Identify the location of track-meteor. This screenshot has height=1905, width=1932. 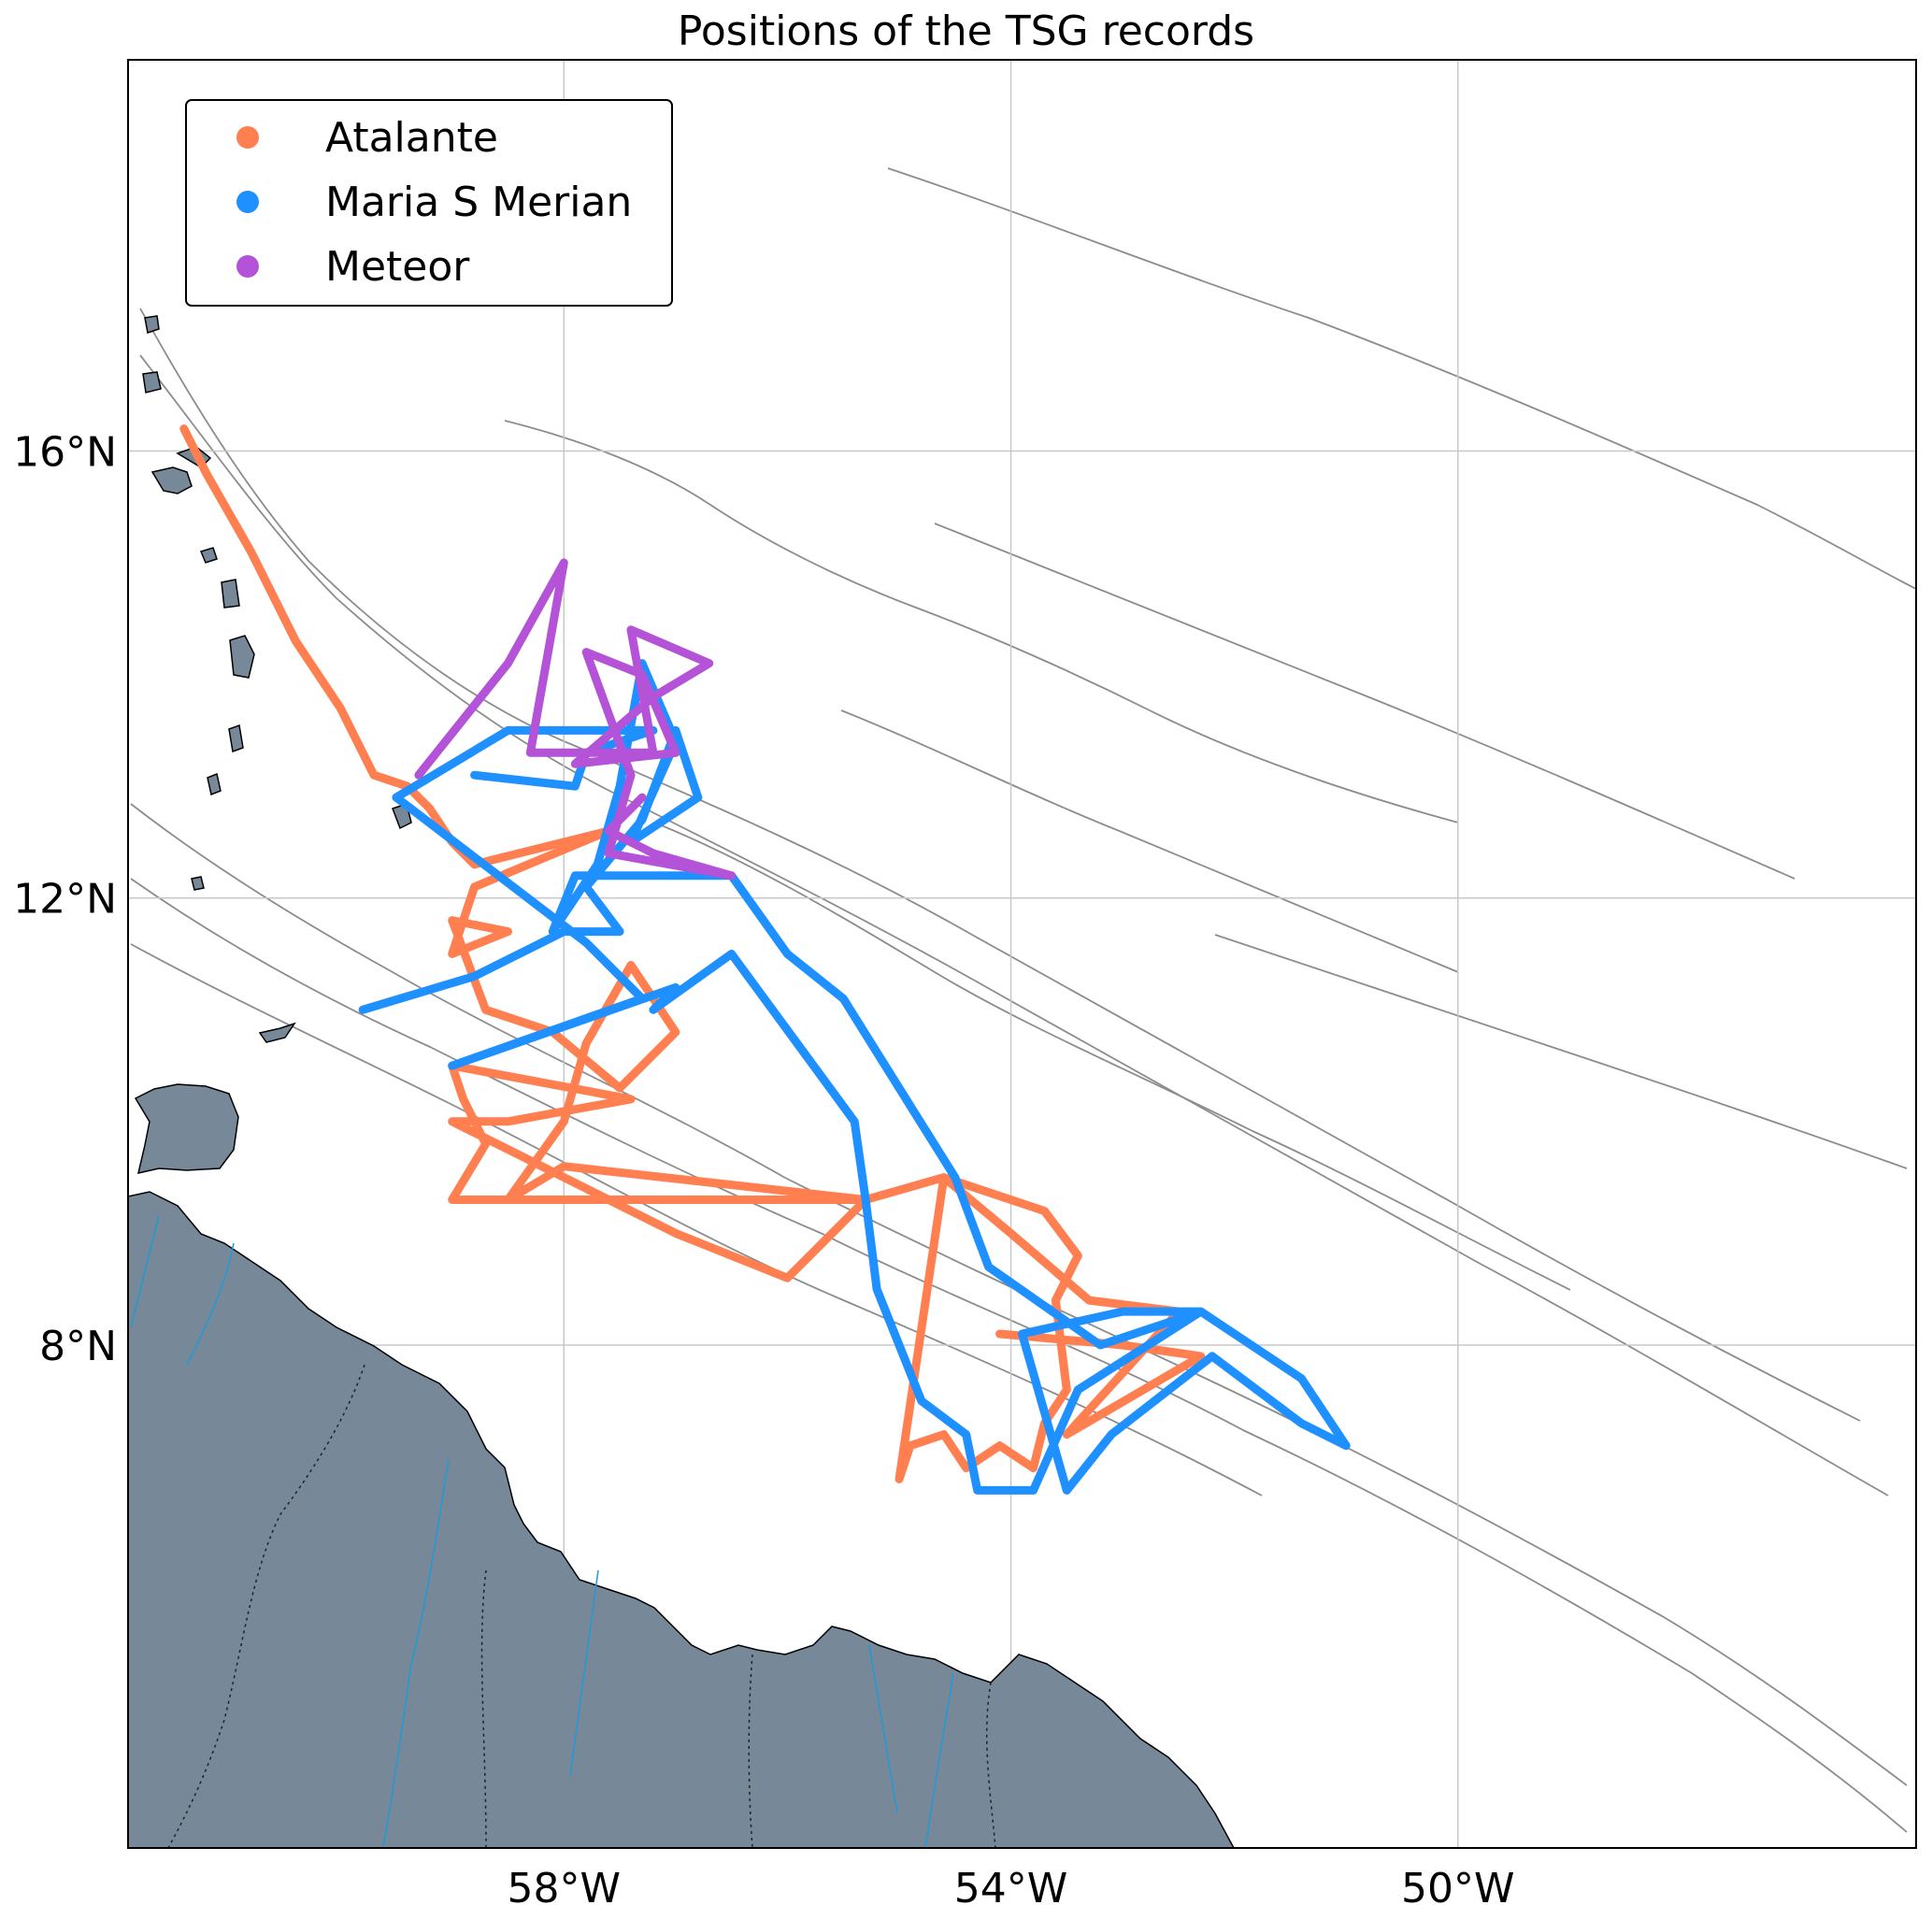
(575, 719).